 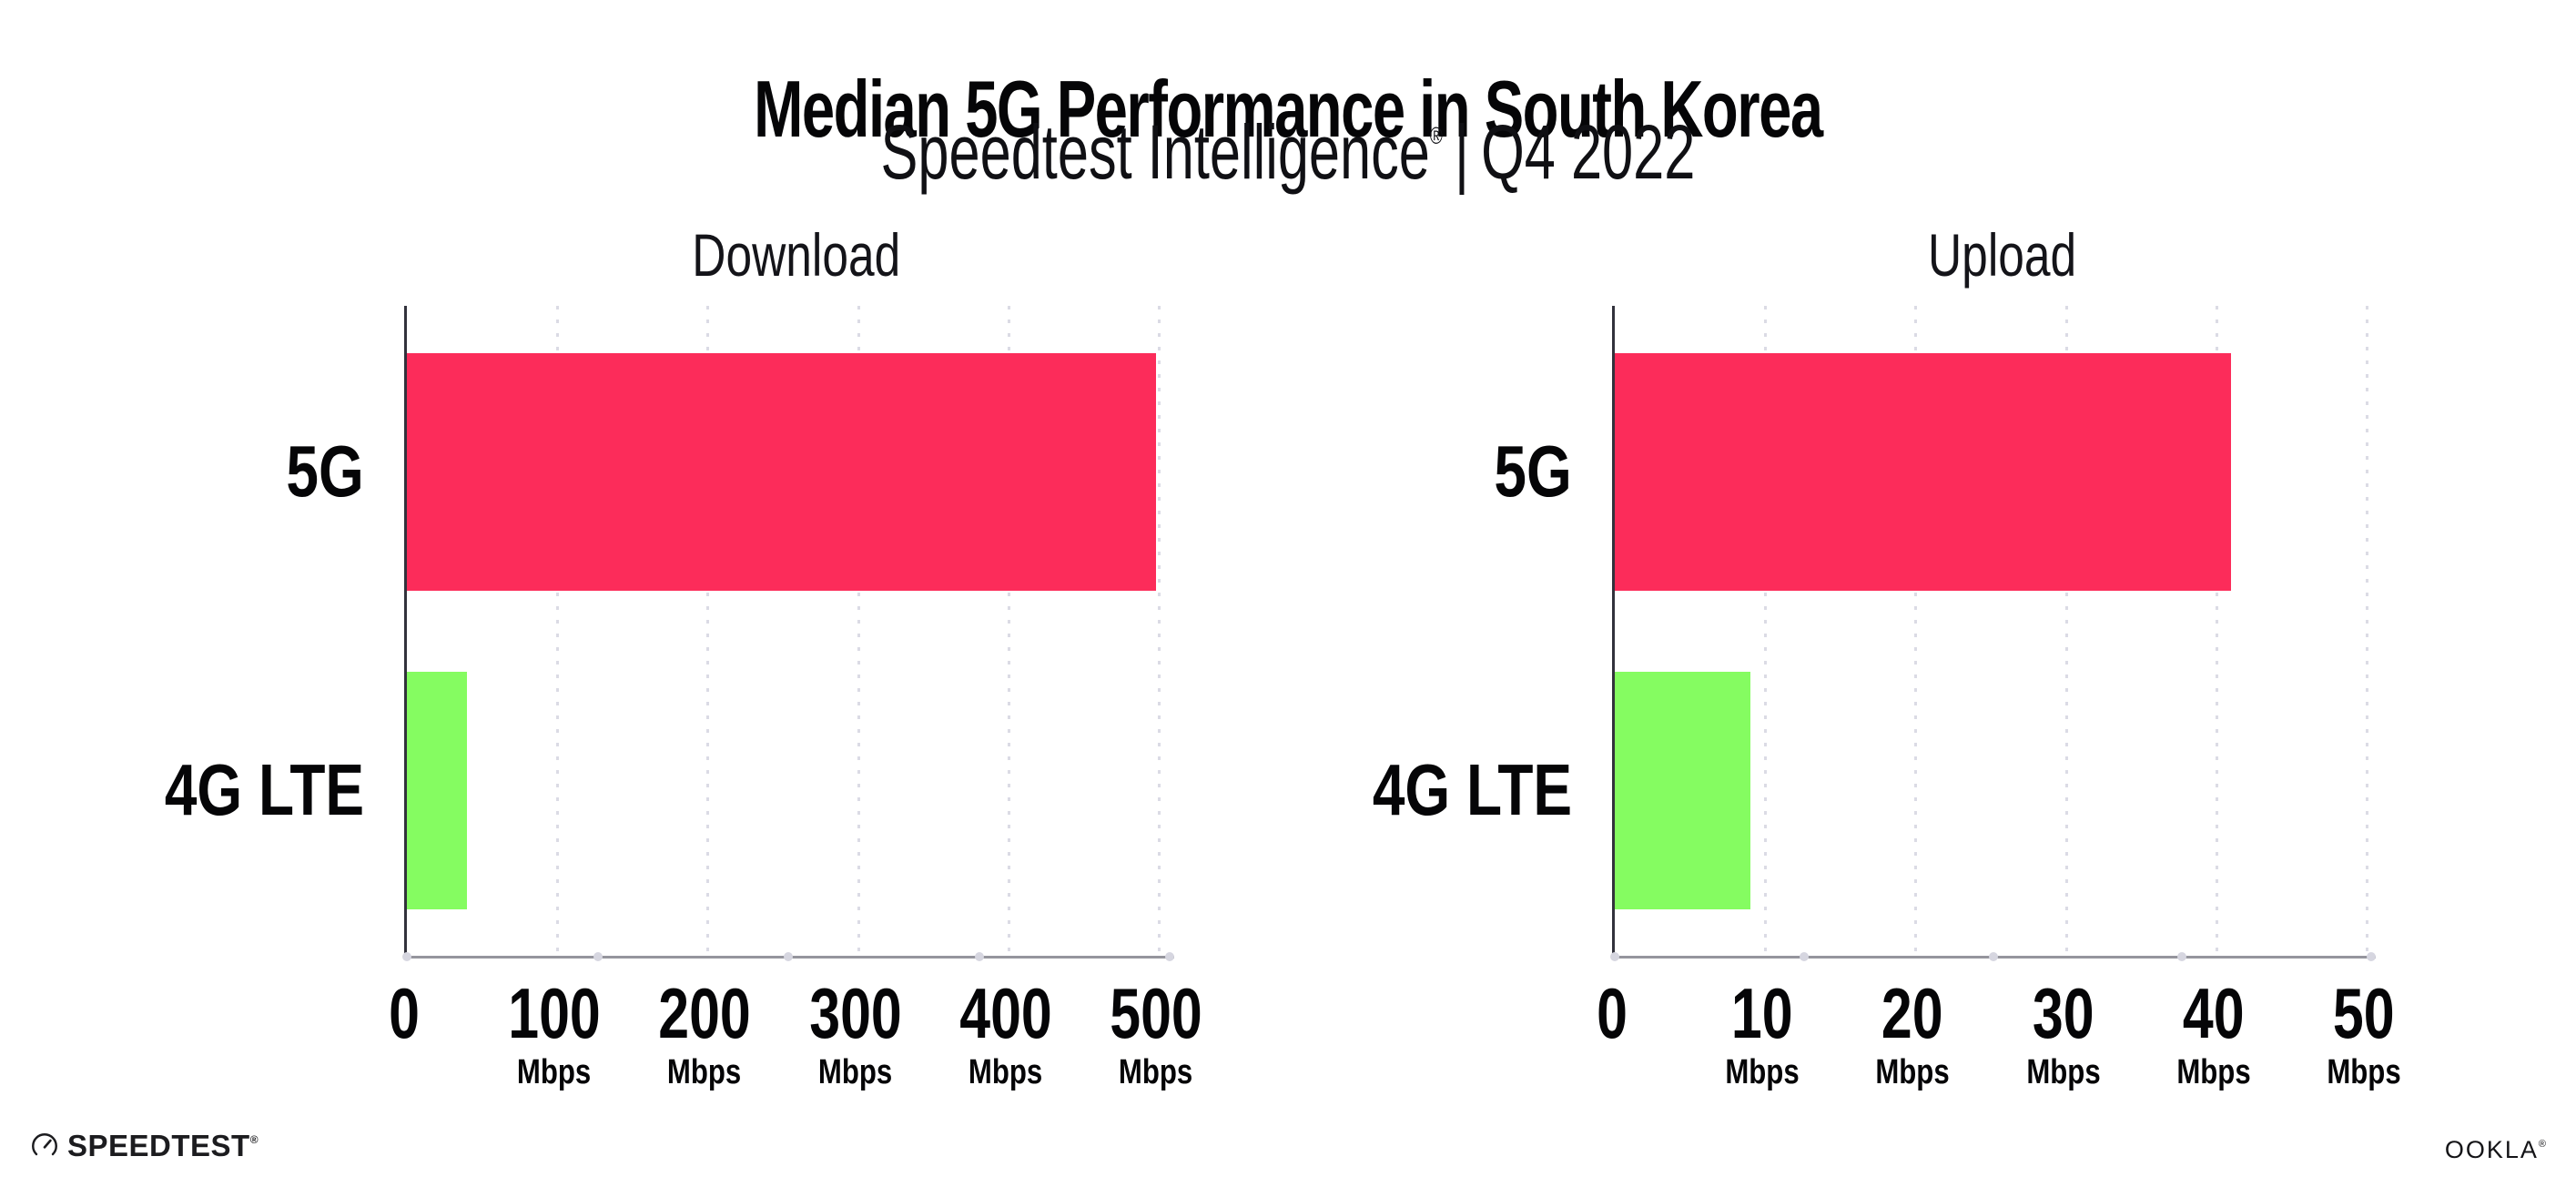 What do you see at coordinates (557, 632) in the screenshot?
I see `gridline-100-mbps` at bounding box center [557, 632].